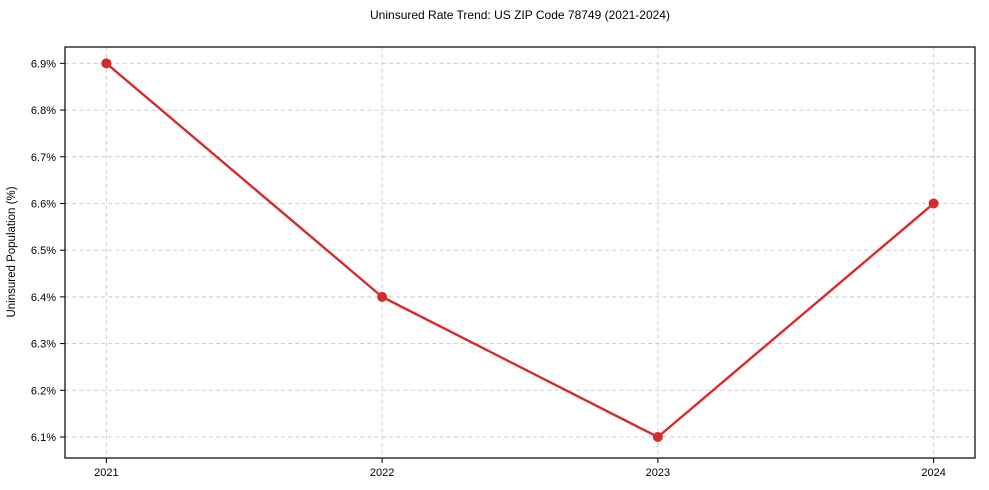 Image resolution: width=989 pixels, height=490 pixels. Describe the element at coordinates (12, 251) in the screenshot. I see `y-axis-label: Uninsured Population (%)` at that location.